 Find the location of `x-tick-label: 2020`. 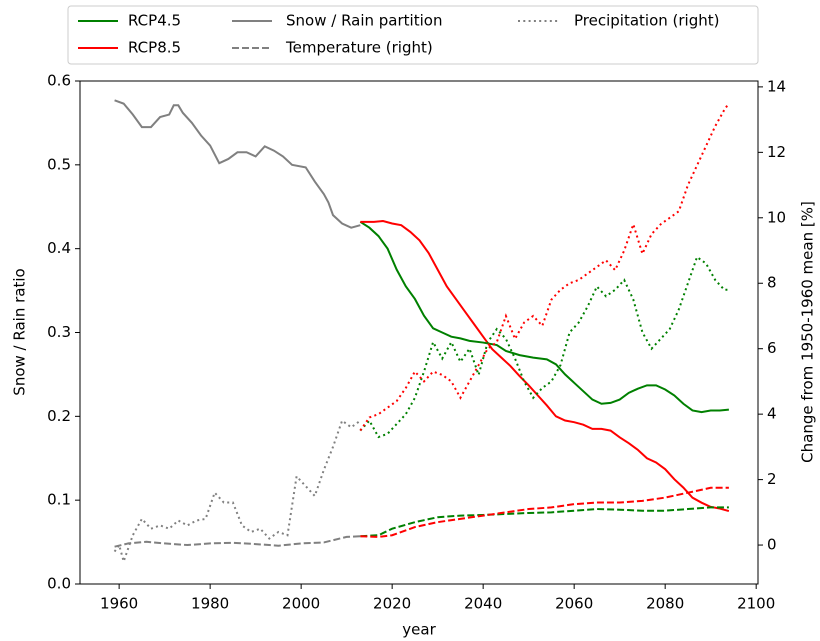

x-tick-label: 2020 is located at coordinates (392, 604).